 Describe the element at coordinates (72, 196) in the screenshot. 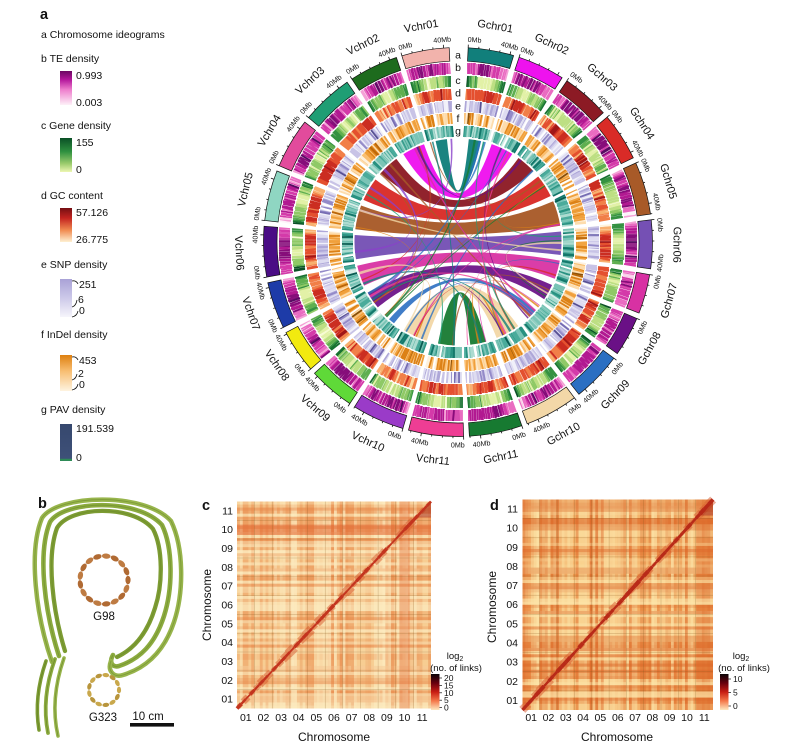

I see `svg-text: d GC content` at that location.